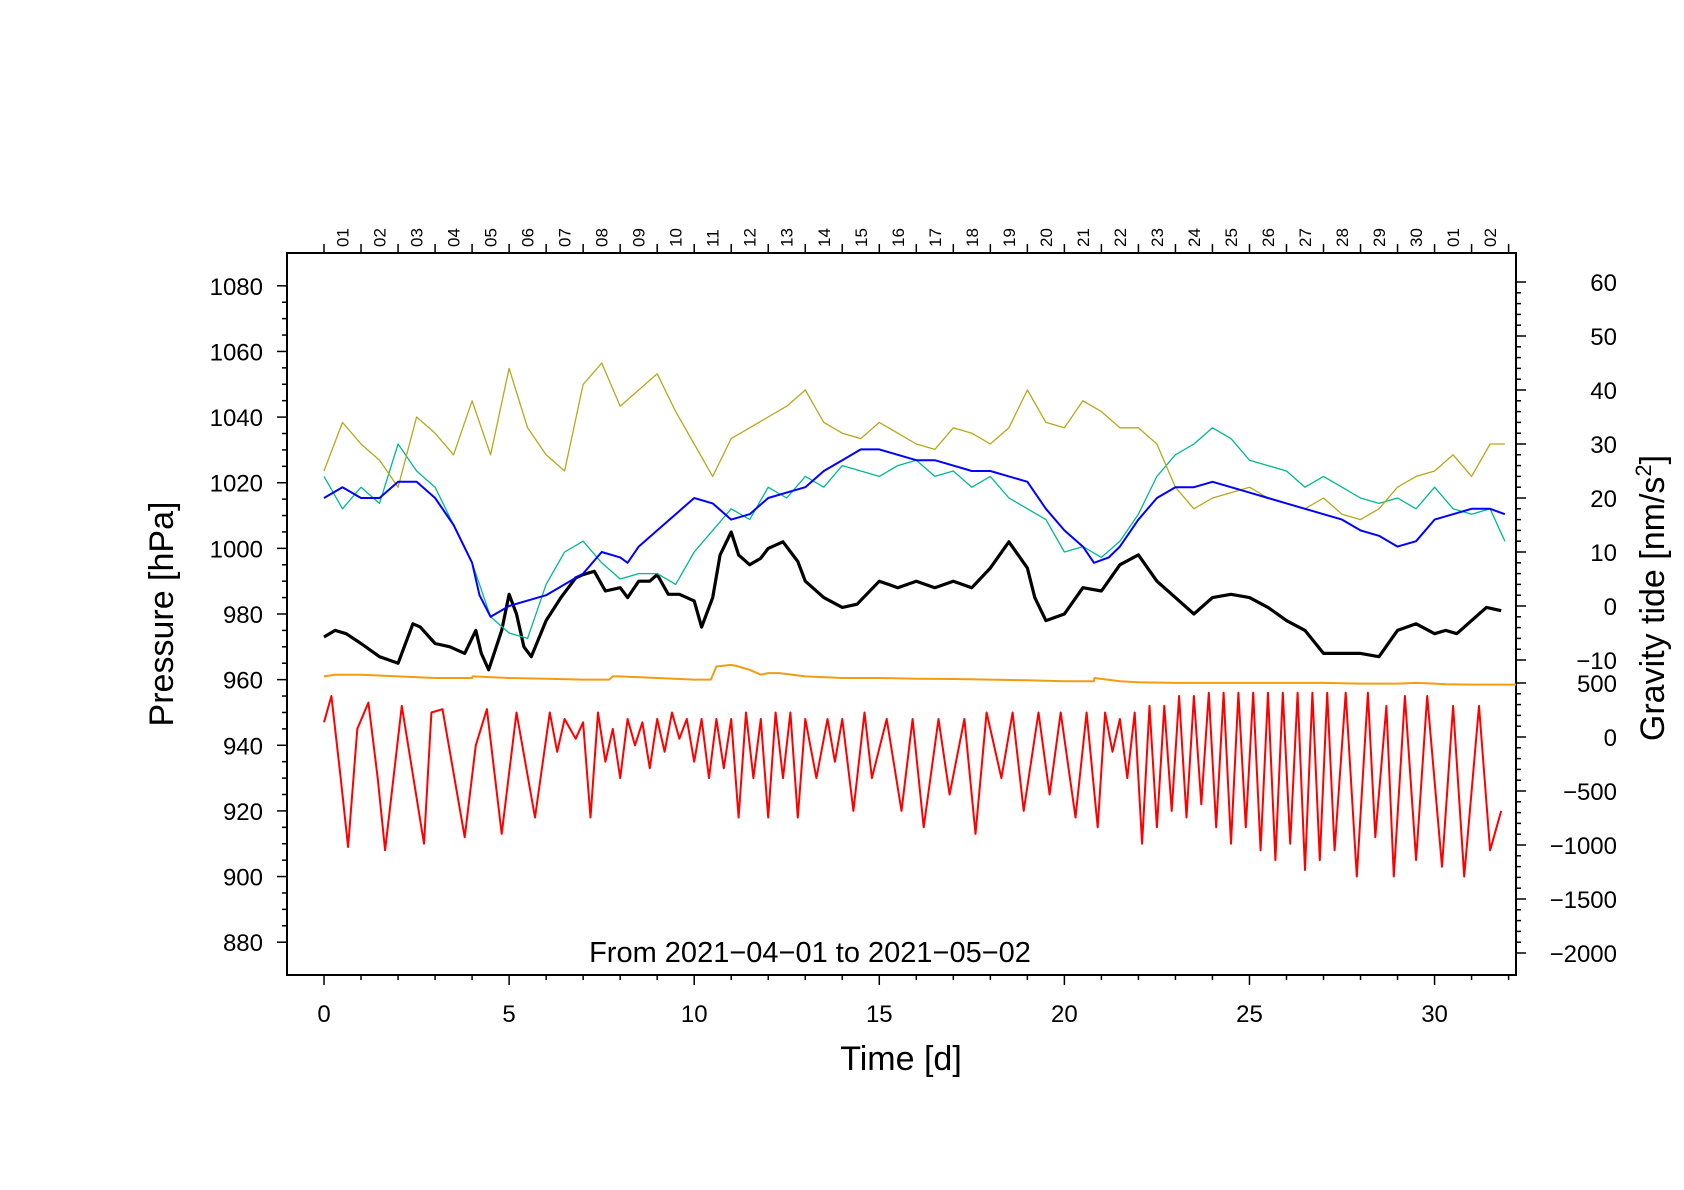  What do you see at coordinates (1590, 792) in the screenshot?
I see `y-right-tick-label: −500` at bounding box center [1590, 792].